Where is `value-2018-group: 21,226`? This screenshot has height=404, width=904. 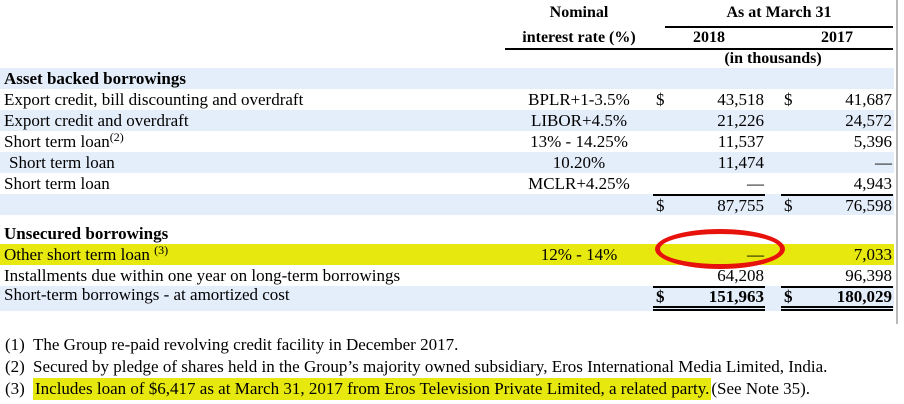
value-2018-group: 21,226 is located at coordinates (709, 120).